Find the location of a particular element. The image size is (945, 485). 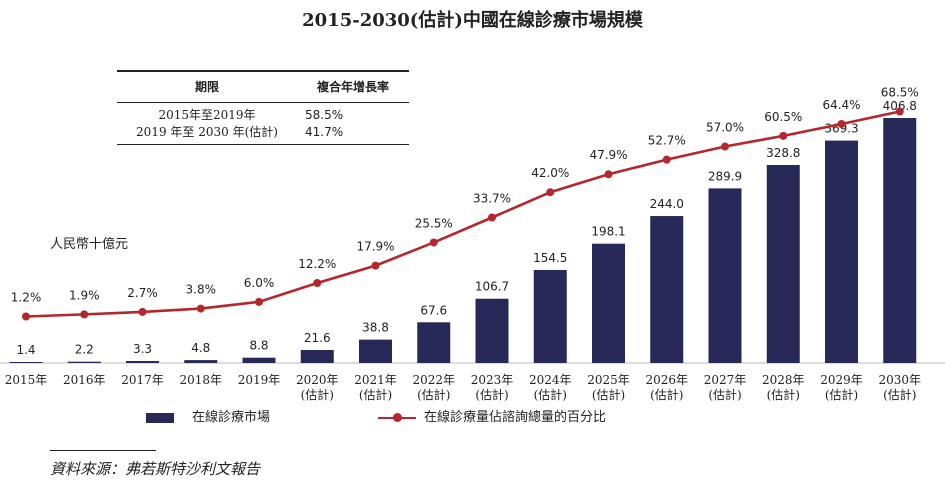

bar-value-label: 67.6 is located at coordinates (433, 310).